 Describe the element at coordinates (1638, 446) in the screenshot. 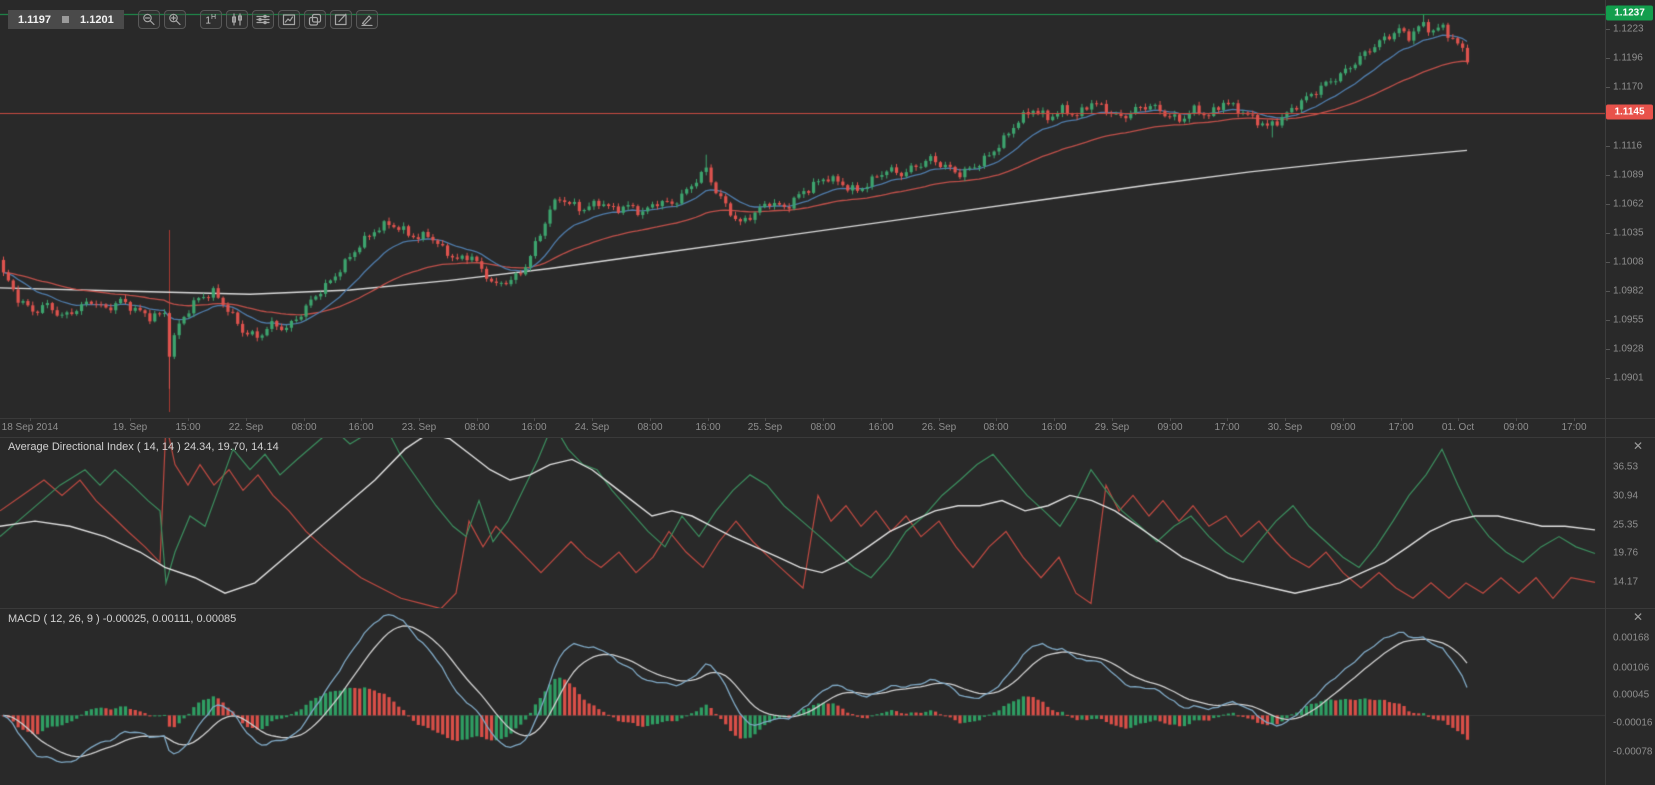

I see `adx-close-icon: ✕` at that location.